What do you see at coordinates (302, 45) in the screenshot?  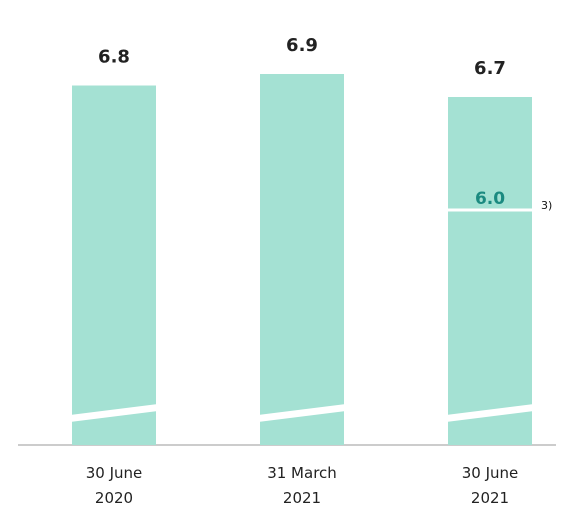 I see `value-label-2: 6.9` at bounding box center [302, 45].